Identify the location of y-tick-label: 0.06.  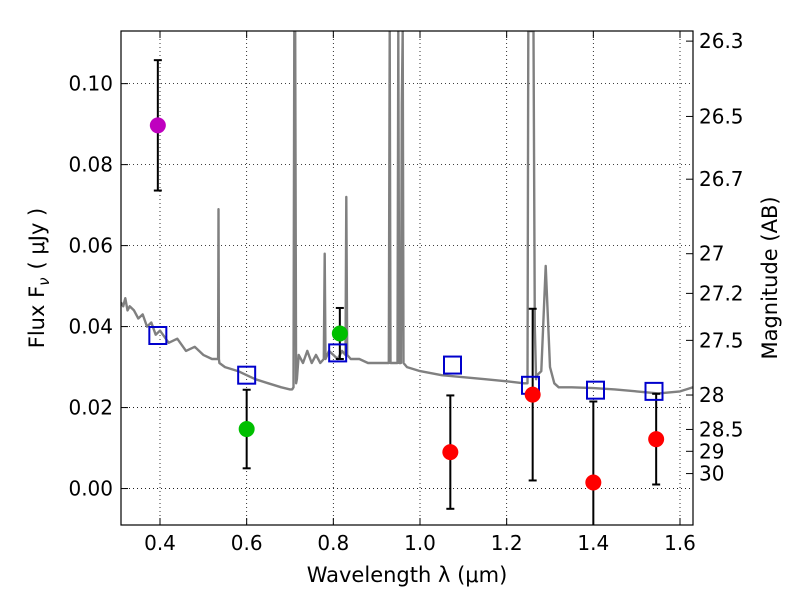
(90, 246).